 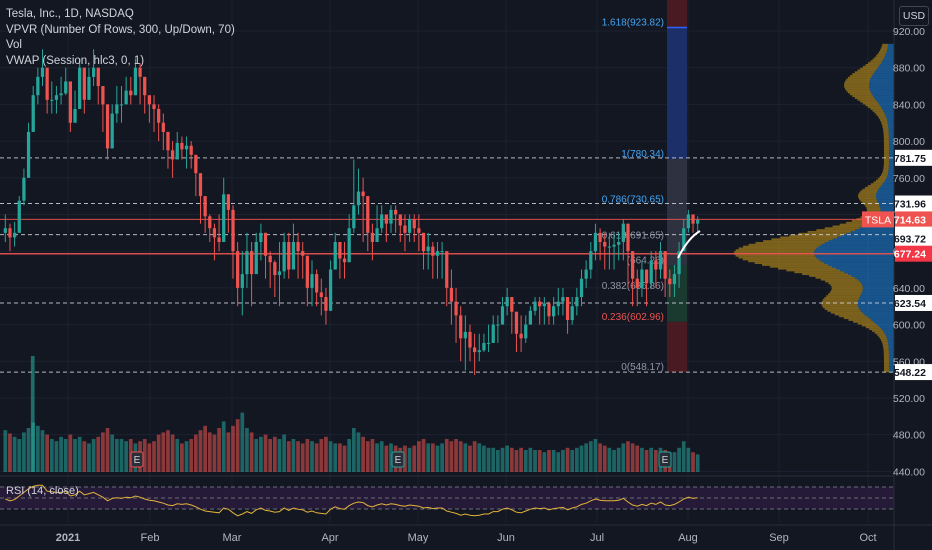 I want to click on indicator-volume: Vol, so click(x=14, y=45).